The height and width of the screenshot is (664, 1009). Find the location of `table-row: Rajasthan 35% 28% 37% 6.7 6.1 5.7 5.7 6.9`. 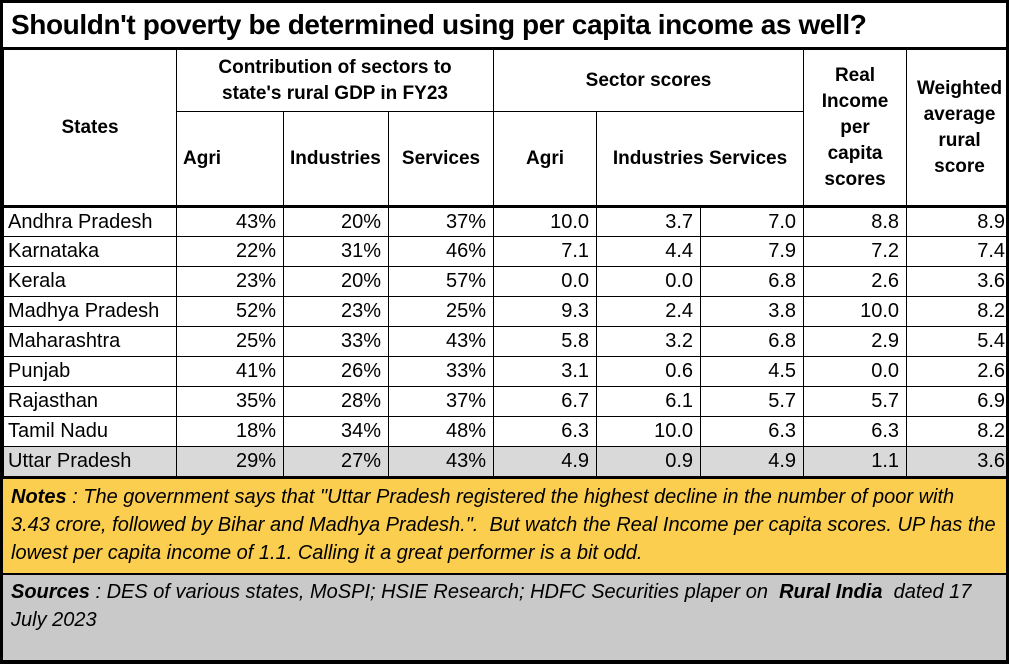

table-row: Rajasthan 35% 28% 37% 6.7 6.1 5.7 5.7 6.9 is located at coordinates (504, 401).